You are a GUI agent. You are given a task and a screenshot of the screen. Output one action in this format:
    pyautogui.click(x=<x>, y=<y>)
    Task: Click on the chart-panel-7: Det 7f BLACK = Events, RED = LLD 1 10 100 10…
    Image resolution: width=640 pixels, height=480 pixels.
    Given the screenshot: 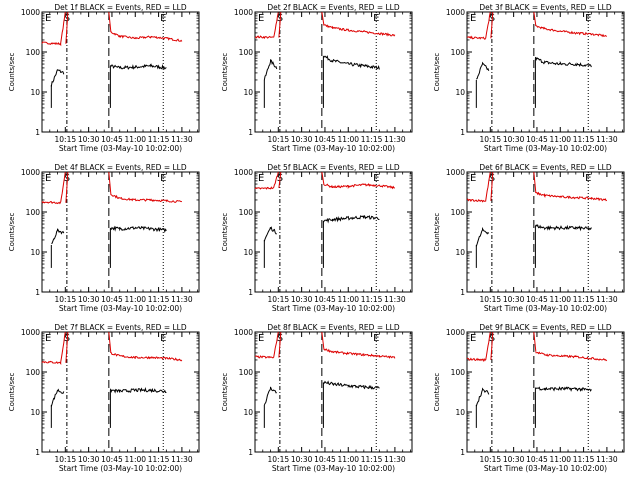 What is the action you would take?
    pyautogui.click(x=104, y=398)
    